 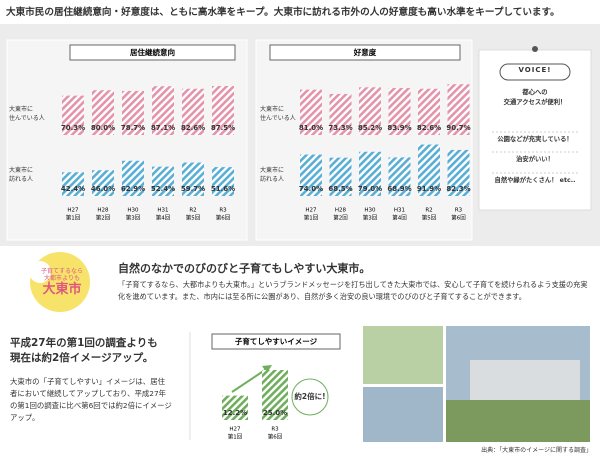 I want to click on value-label: 46.0%, so click(x=103, y=189).